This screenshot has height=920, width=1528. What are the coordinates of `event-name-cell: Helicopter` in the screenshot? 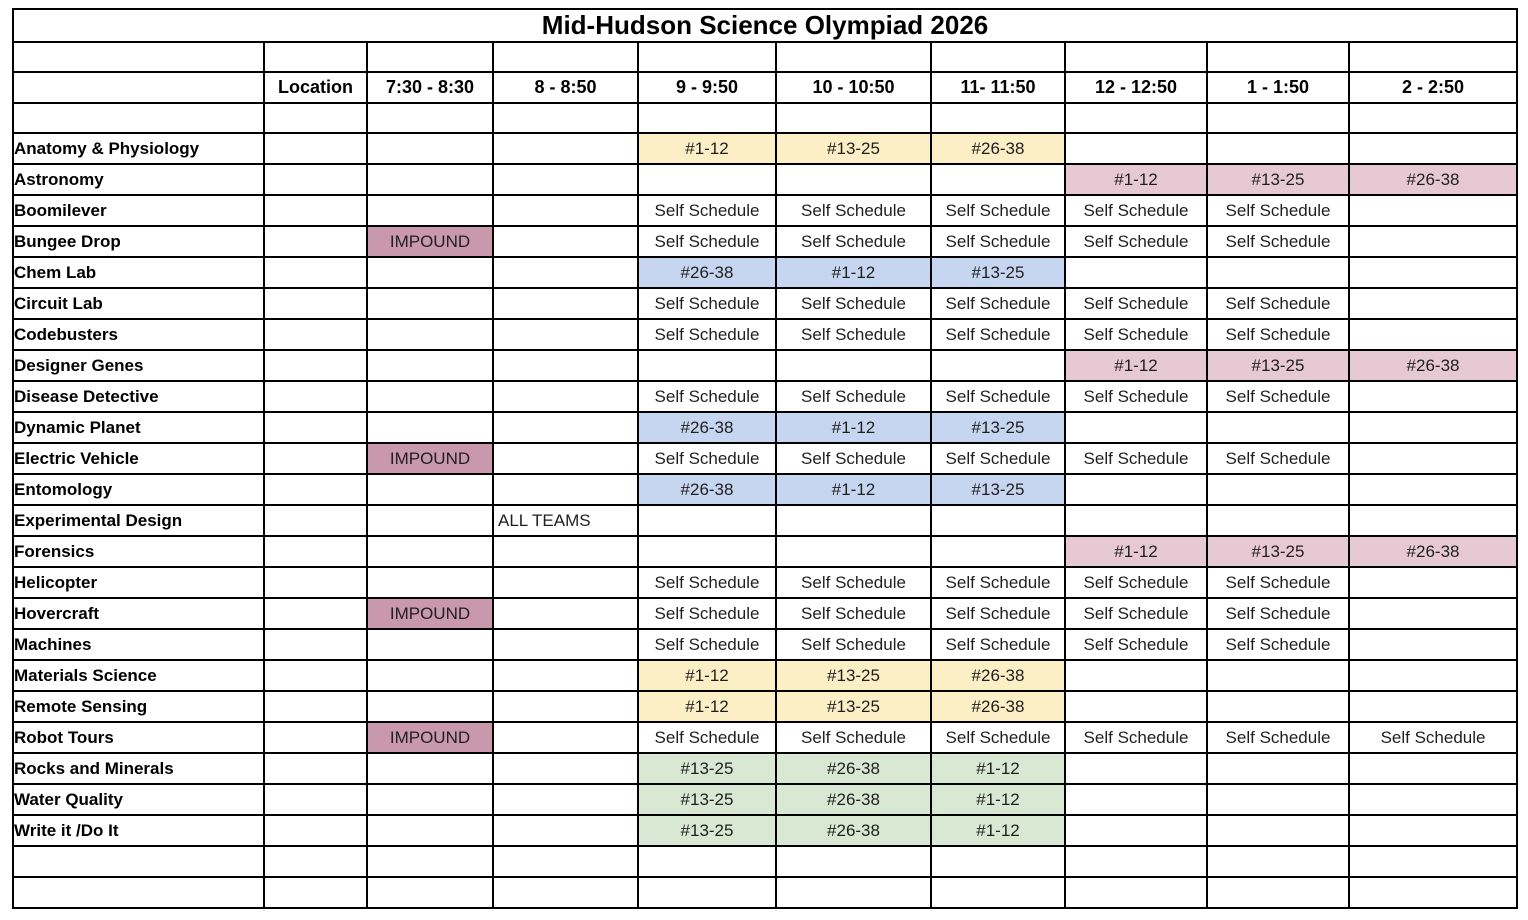 It's located at (138, 582).